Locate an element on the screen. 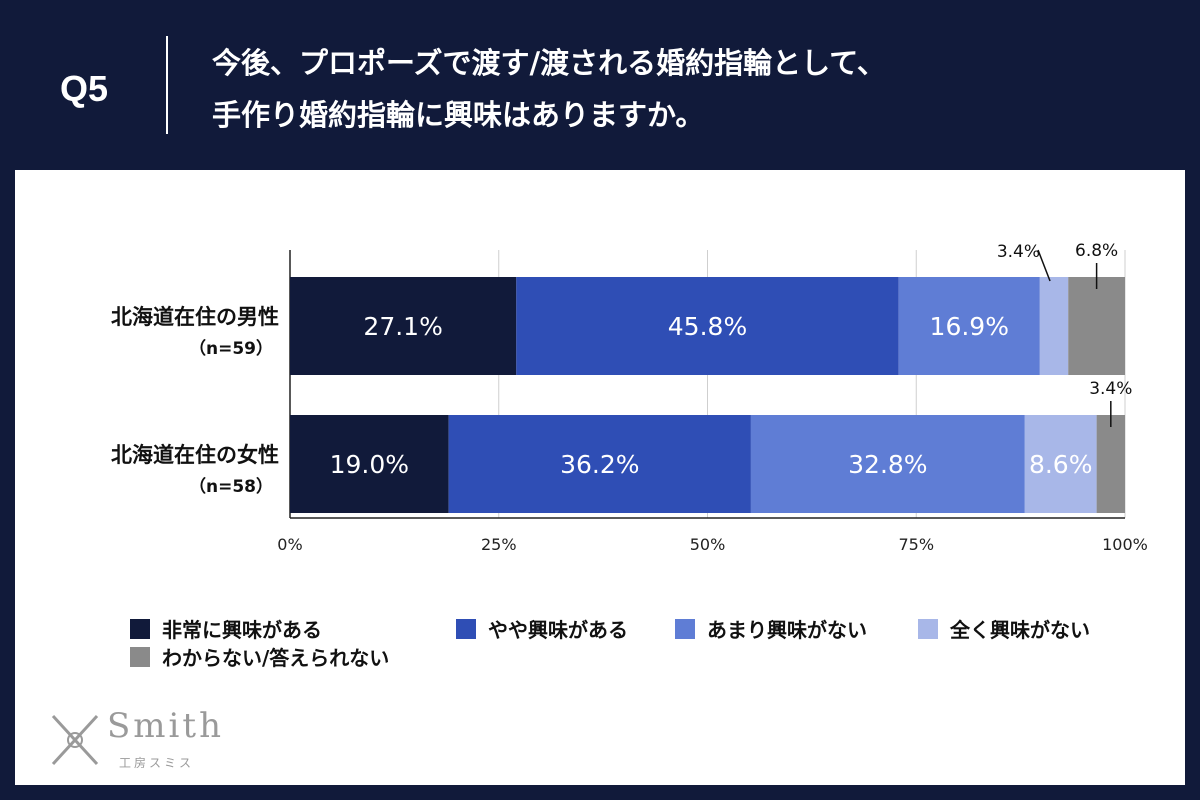  legend-item-very-interested: 非常に興味がある is located at coordinates (226, 628).